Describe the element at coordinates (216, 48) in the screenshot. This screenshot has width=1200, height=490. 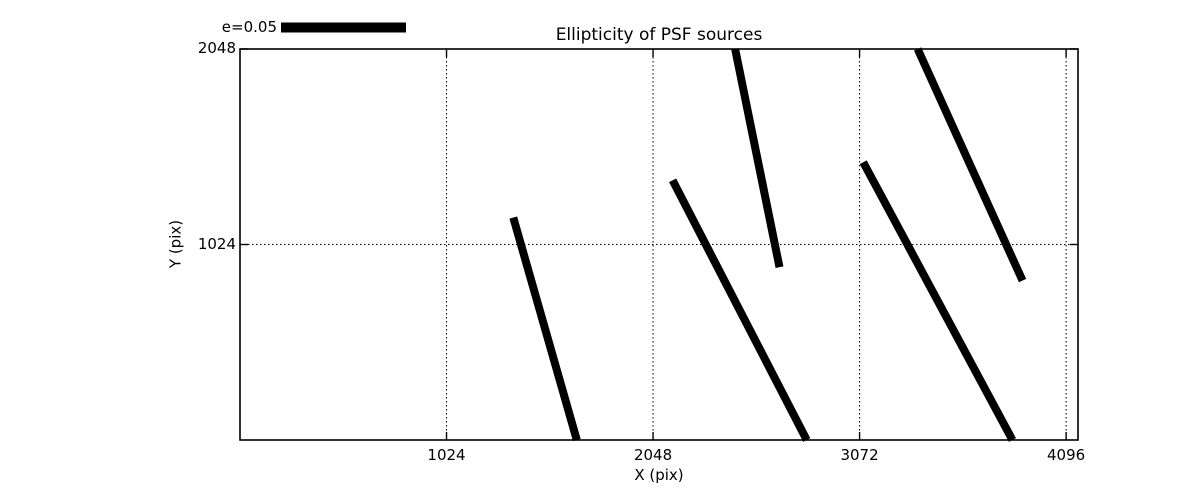
I see `y-tick-label: 2048` at that location.